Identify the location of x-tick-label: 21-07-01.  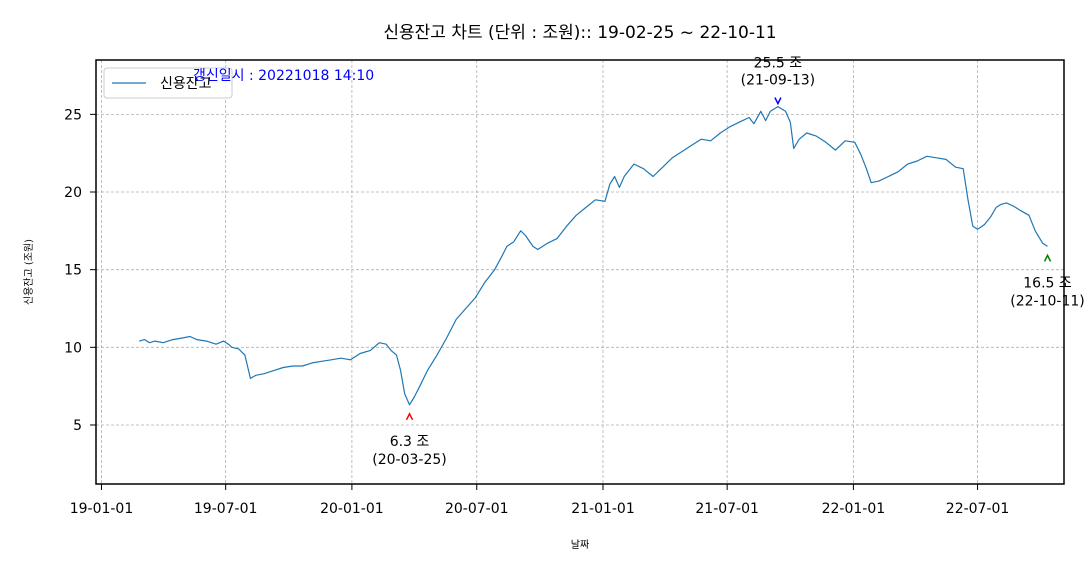
(727, 509).